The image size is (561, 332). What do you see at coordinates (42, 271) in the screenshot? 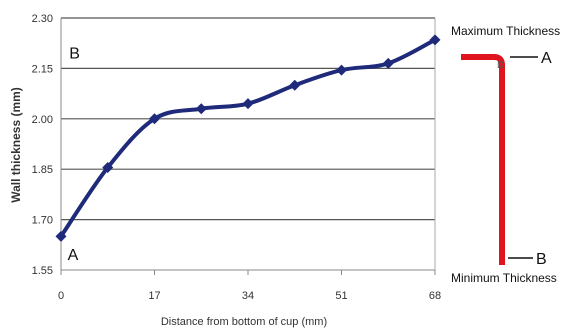
I see `y-tick-label: 1.55` at bounding box center [42, 271].